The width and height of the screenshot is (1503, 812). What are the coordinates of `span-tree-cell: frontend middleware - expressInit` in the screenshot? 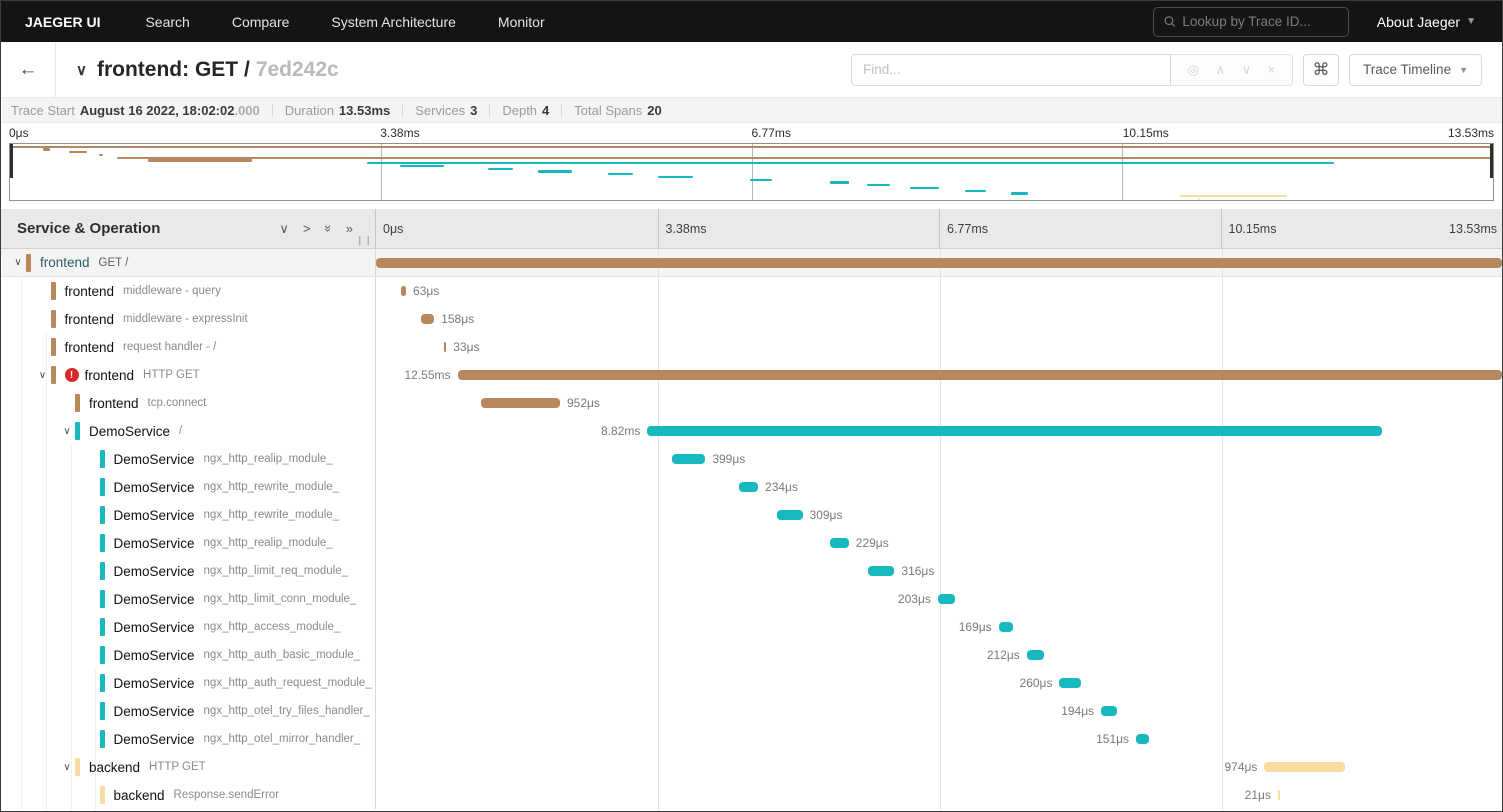 It's located at (188, 319).